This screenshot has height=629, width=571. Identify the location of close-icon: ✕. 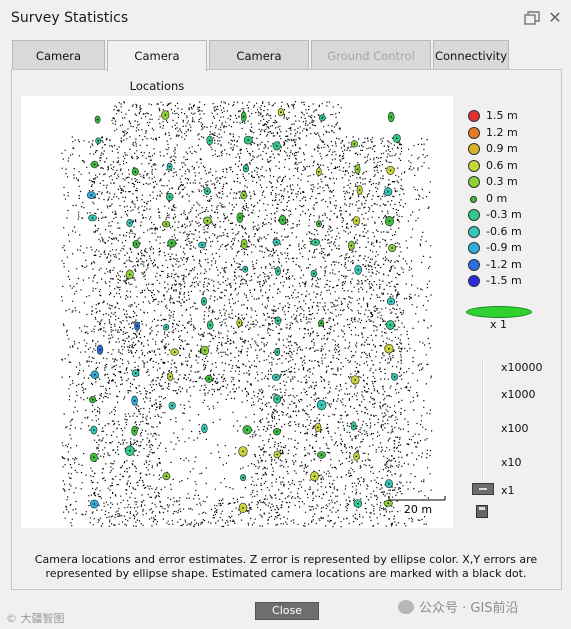
(555, 17).